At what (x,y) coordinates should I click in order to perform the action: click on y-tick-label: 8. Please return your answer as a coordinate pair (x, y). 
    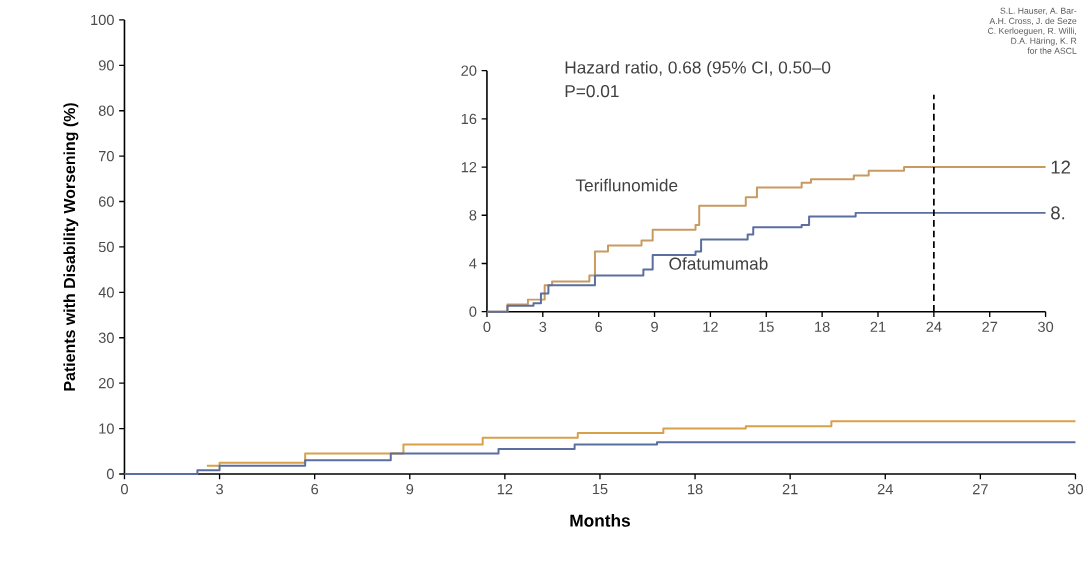
    Looking at the image, I should click on (473, 215).